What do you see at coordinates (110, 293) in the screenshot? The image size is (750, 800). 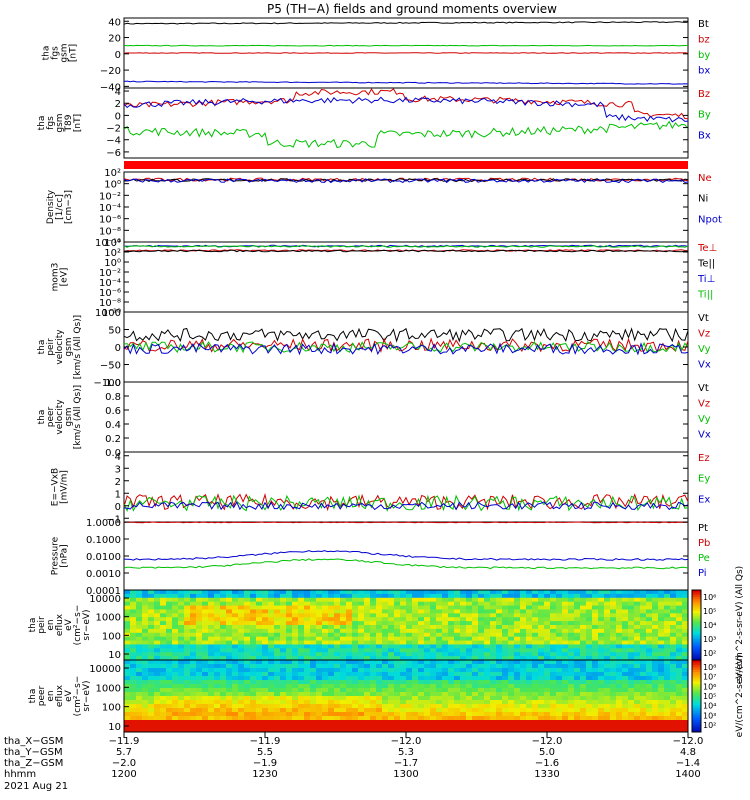 I see `y-tick-label: 10⁻⁶` at bounding box center [110, 293].